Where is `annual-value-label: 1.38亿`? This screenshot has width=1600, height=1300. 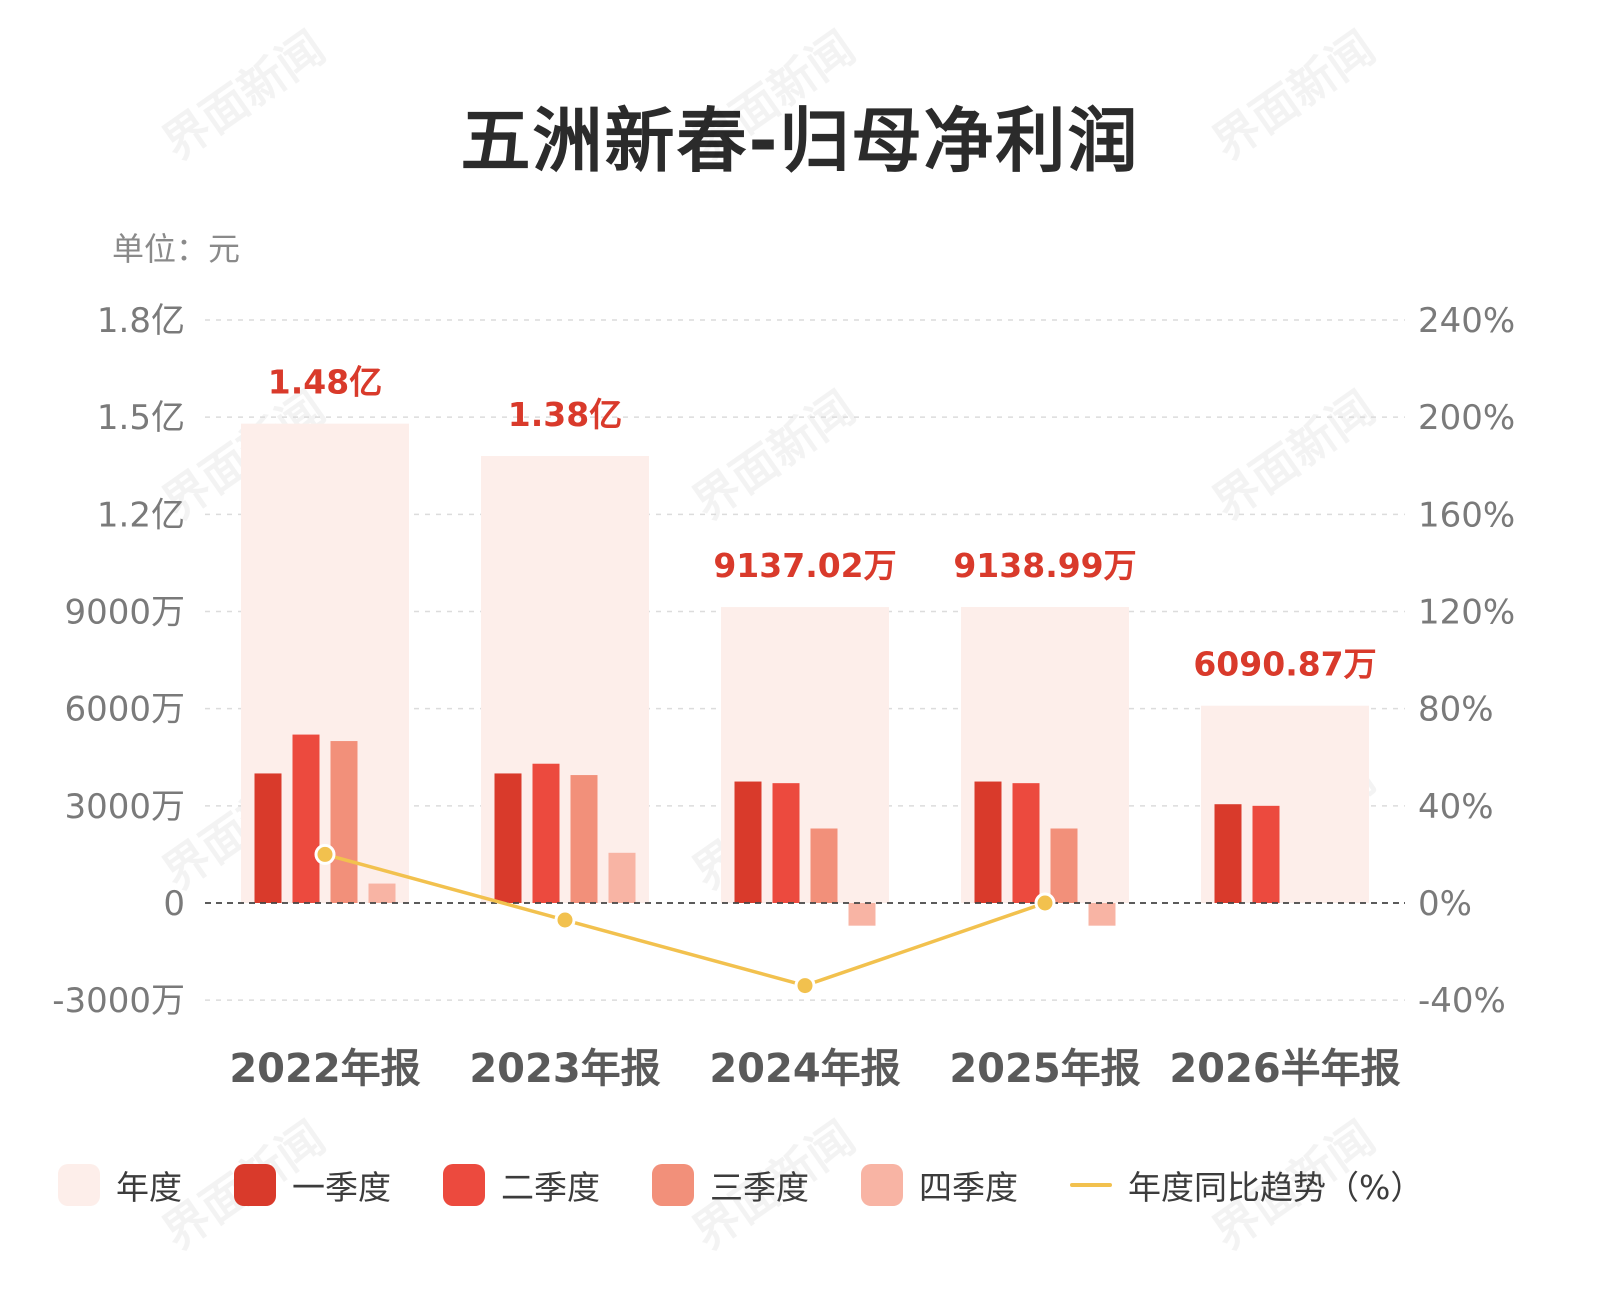 annual-value-label: 1.38亿 is located at coordinates (565, 414).